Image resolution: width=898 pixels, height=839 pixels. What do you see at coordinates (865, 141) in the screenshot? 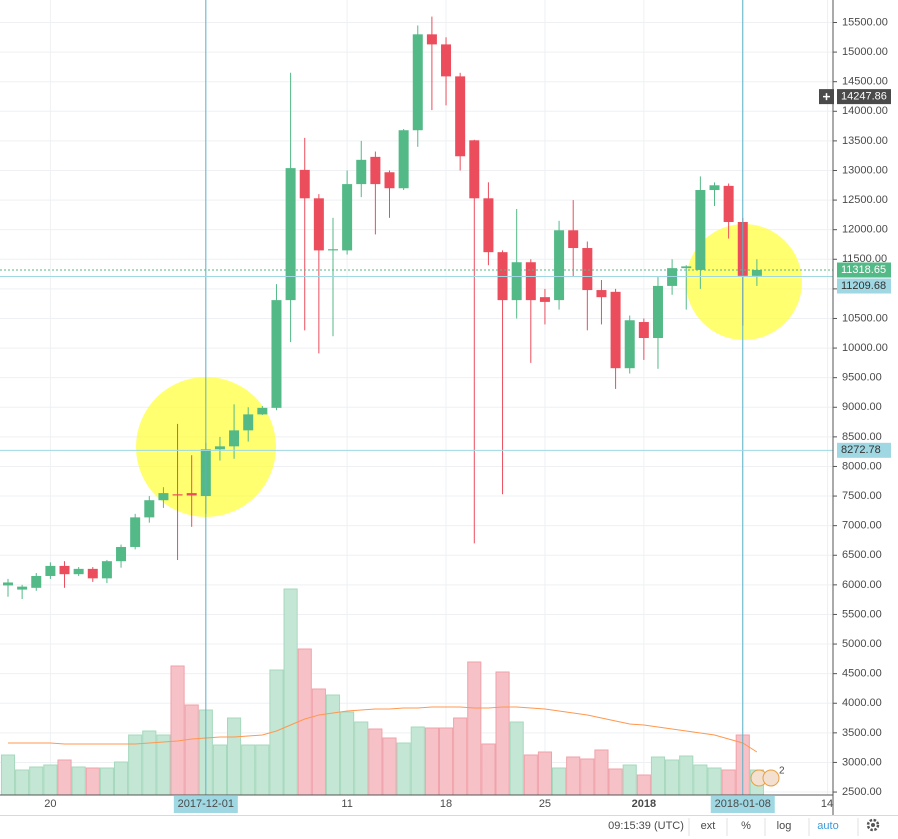
I see `y-tick-label: 13500.00` at bounding box center [865, 141].